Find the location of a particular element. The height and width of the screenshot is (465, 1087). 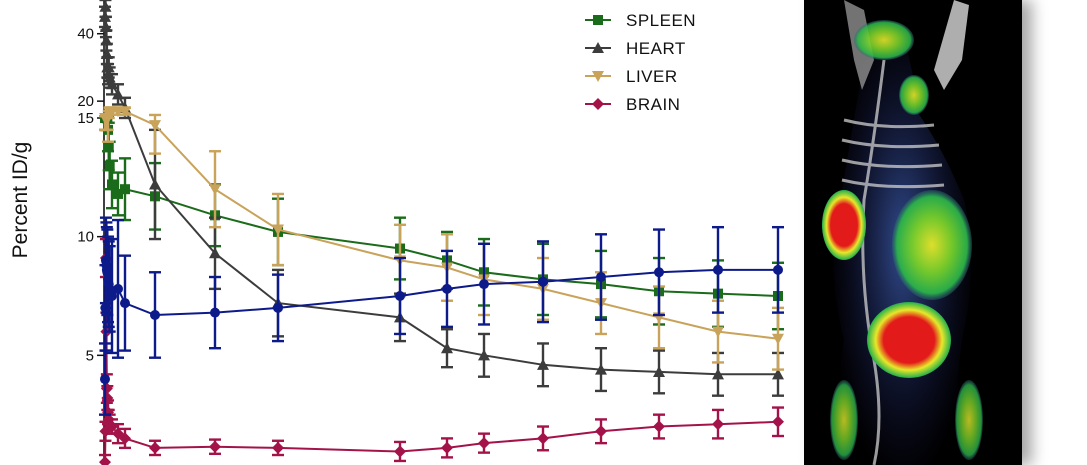

y-tick-label: 15 is located at coordinates (85, 118).